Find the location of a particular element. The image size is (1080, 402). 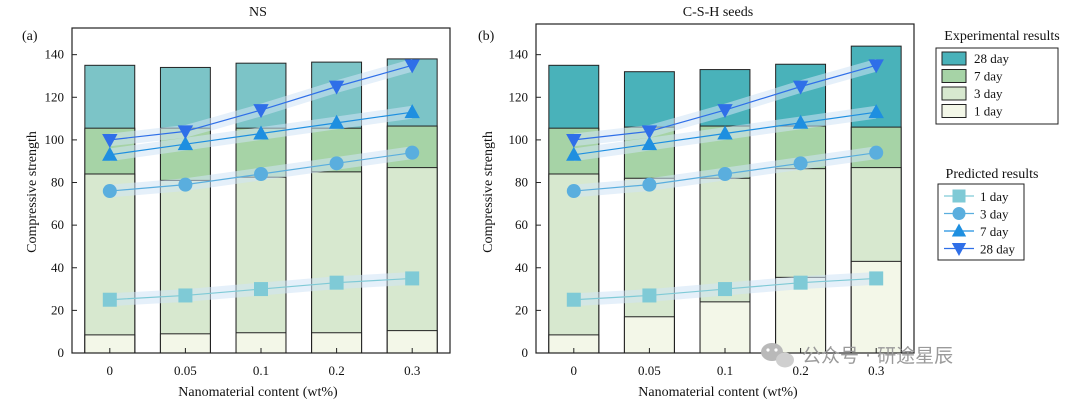

watermark: 公众号 · 研途星辰 is located at coordinates (857, 355).